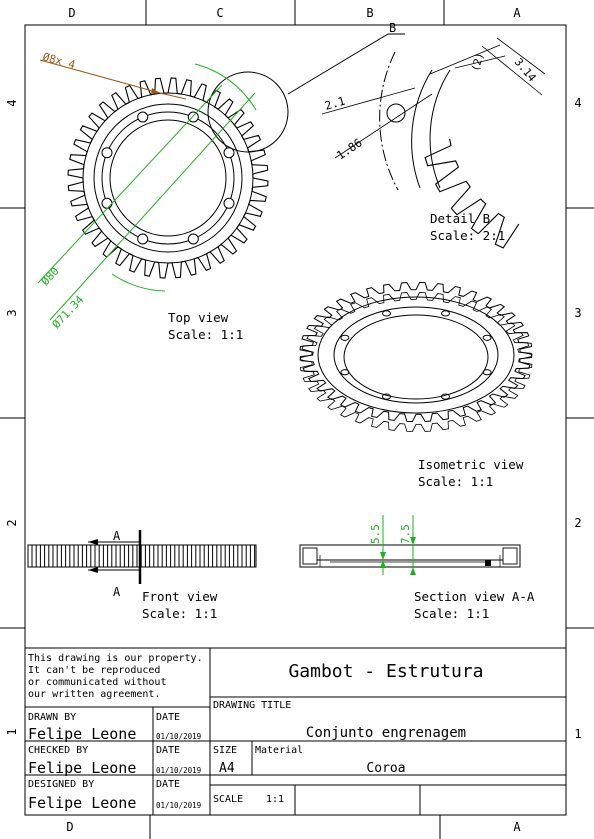 This screenshot has width=594, height=839. What do you see at coordinates (525, 70) in the screenshot?
I see `dim-3-14: 3.14` at bounding box center [525, 70].